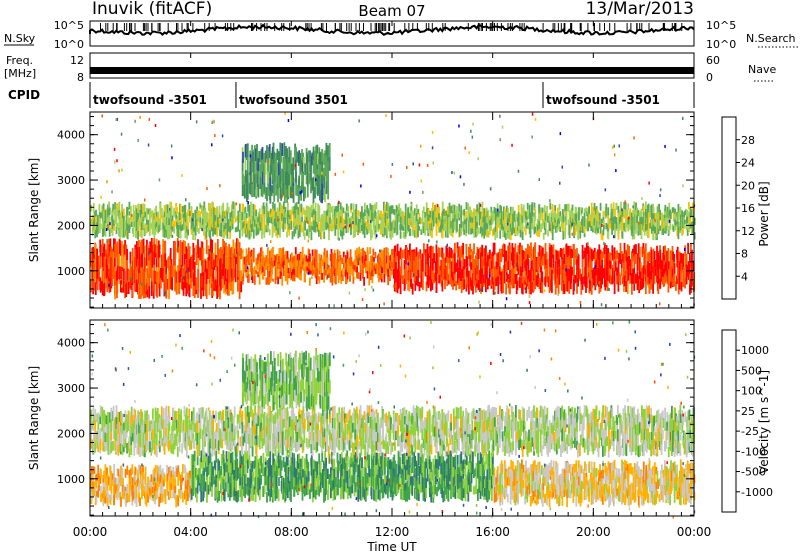  What do you see at coordinates (34, 210) in the screenshot?
I see `power-y-axis-label: Slant Range [km]` at bounding box center [34, 210].